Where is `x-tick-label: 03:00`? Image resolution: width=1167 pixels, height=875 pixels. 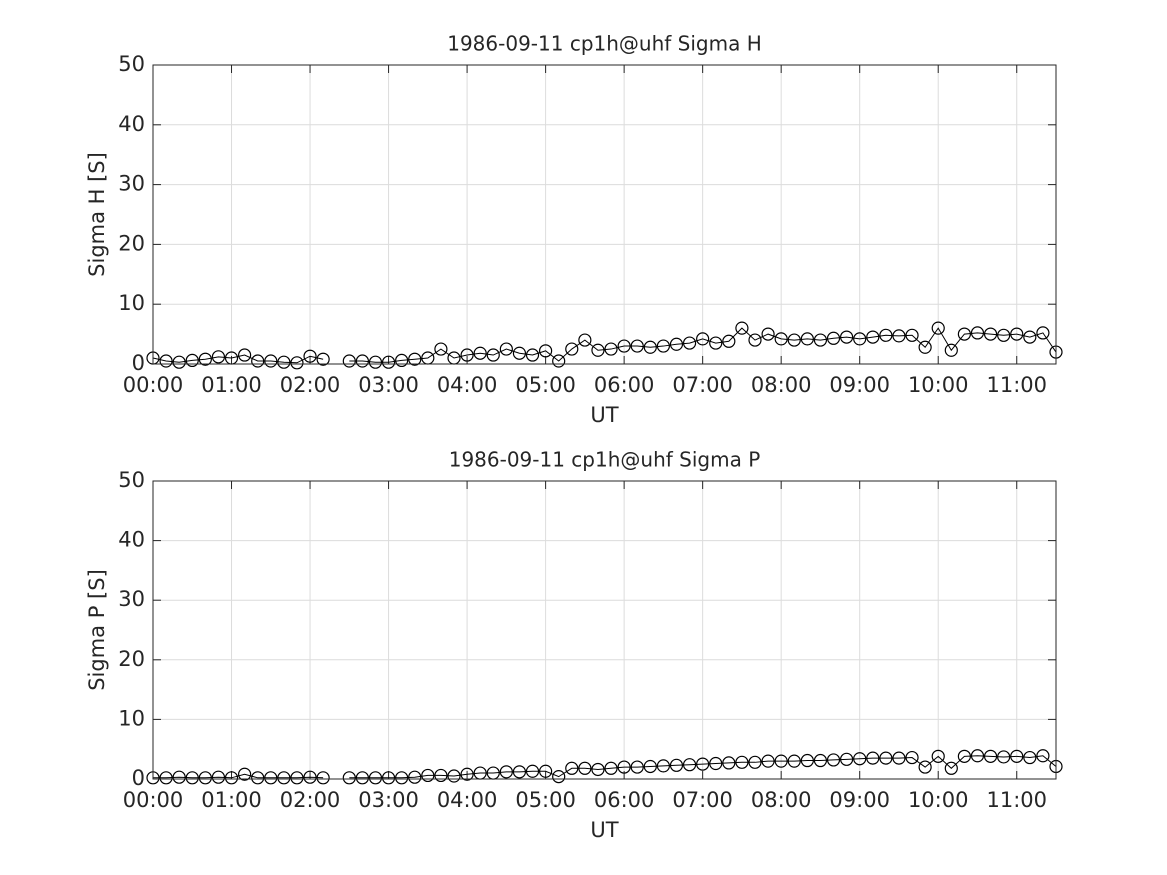 x-tick-label: 03:00 is located at coordinates (388, 800).